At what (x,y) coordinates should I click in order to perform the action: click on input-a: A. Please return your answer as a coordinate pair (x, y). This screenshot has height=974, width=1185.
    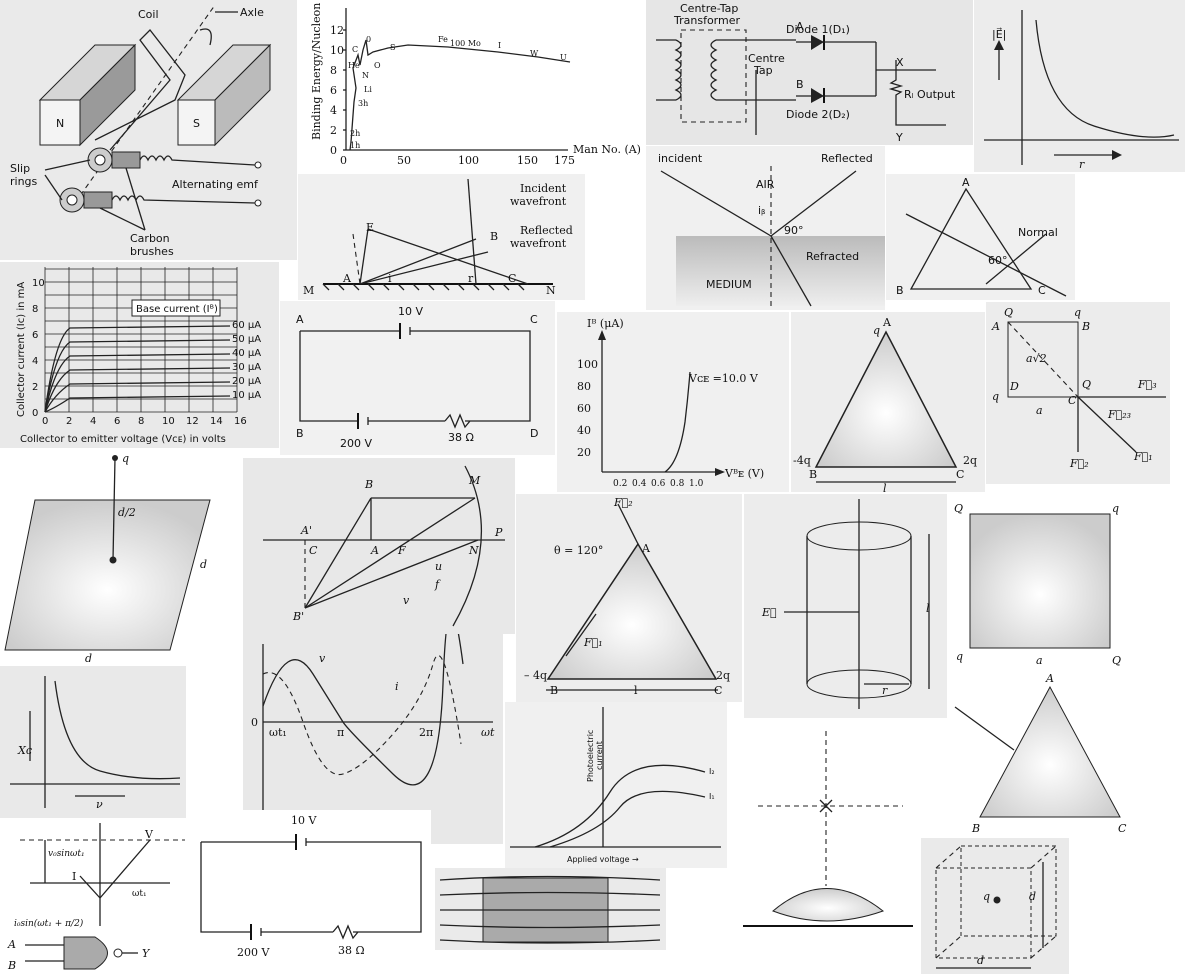
    Looking at the image, I should click on (11, 944).